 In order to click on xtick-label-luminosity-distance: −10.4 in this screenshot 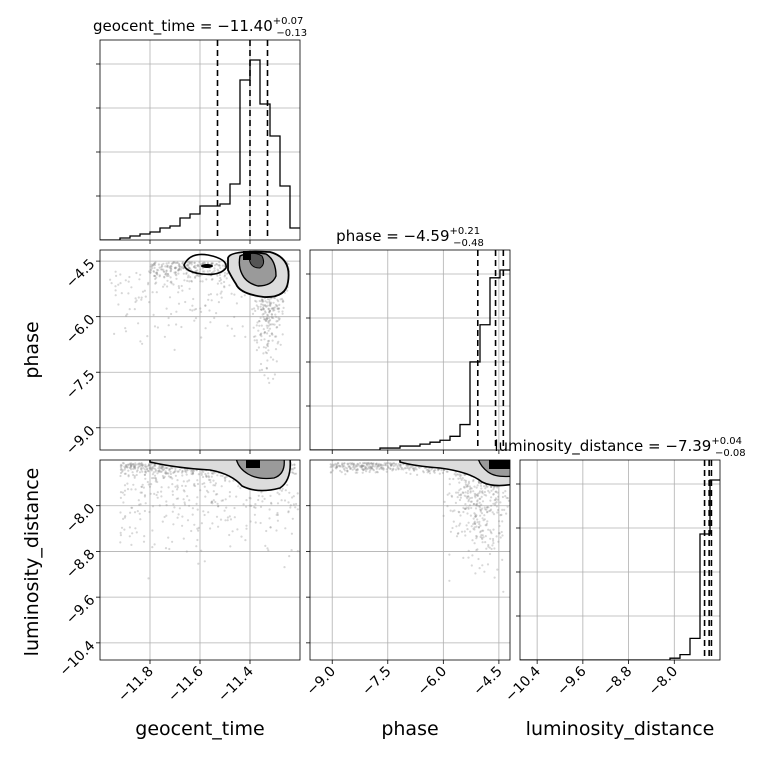, I will do `click(523, 684)`.